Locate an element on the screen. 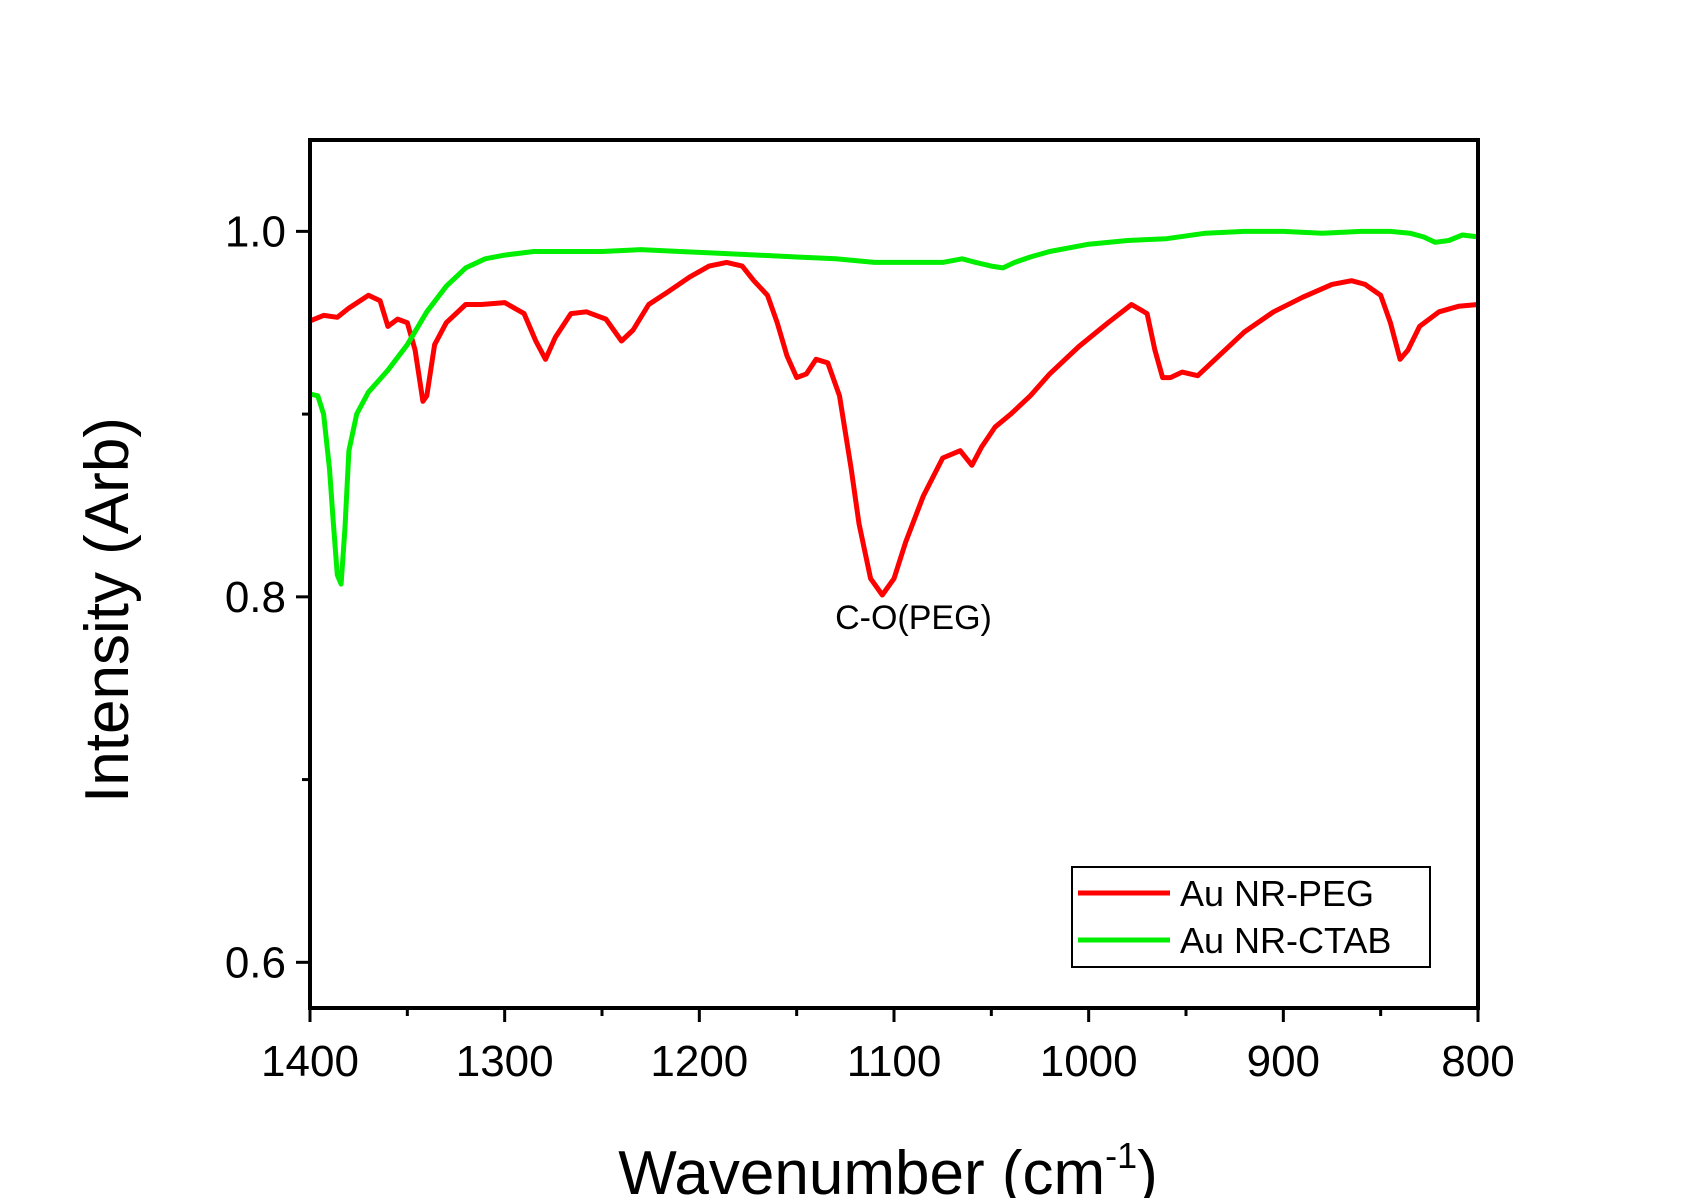 This screenshot has height=1198, width=1695. y-axis-title: Intensity (Arb) is located at coordinates (107, 610).